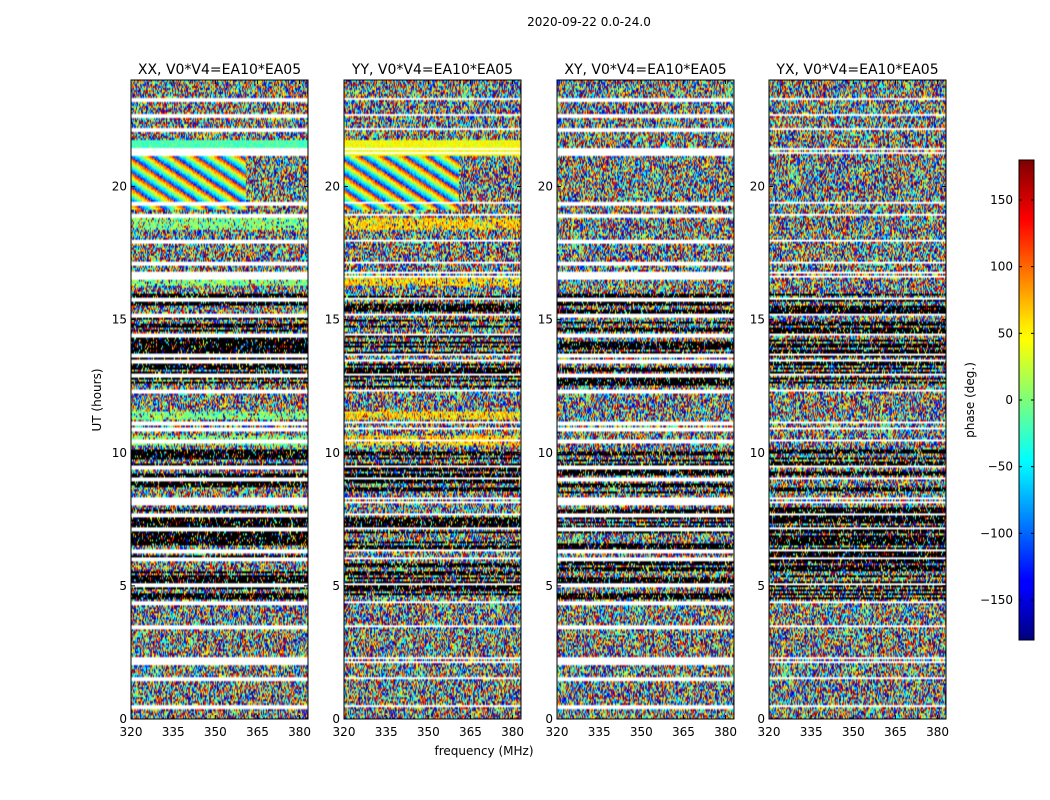 This screenshot has width=1050, height=800. What do you see at coordinates (432, 70) in the screenshot?
I see `panel-title: YY, V0*V4=EA10*EA05` at bounding box center [432, 70].